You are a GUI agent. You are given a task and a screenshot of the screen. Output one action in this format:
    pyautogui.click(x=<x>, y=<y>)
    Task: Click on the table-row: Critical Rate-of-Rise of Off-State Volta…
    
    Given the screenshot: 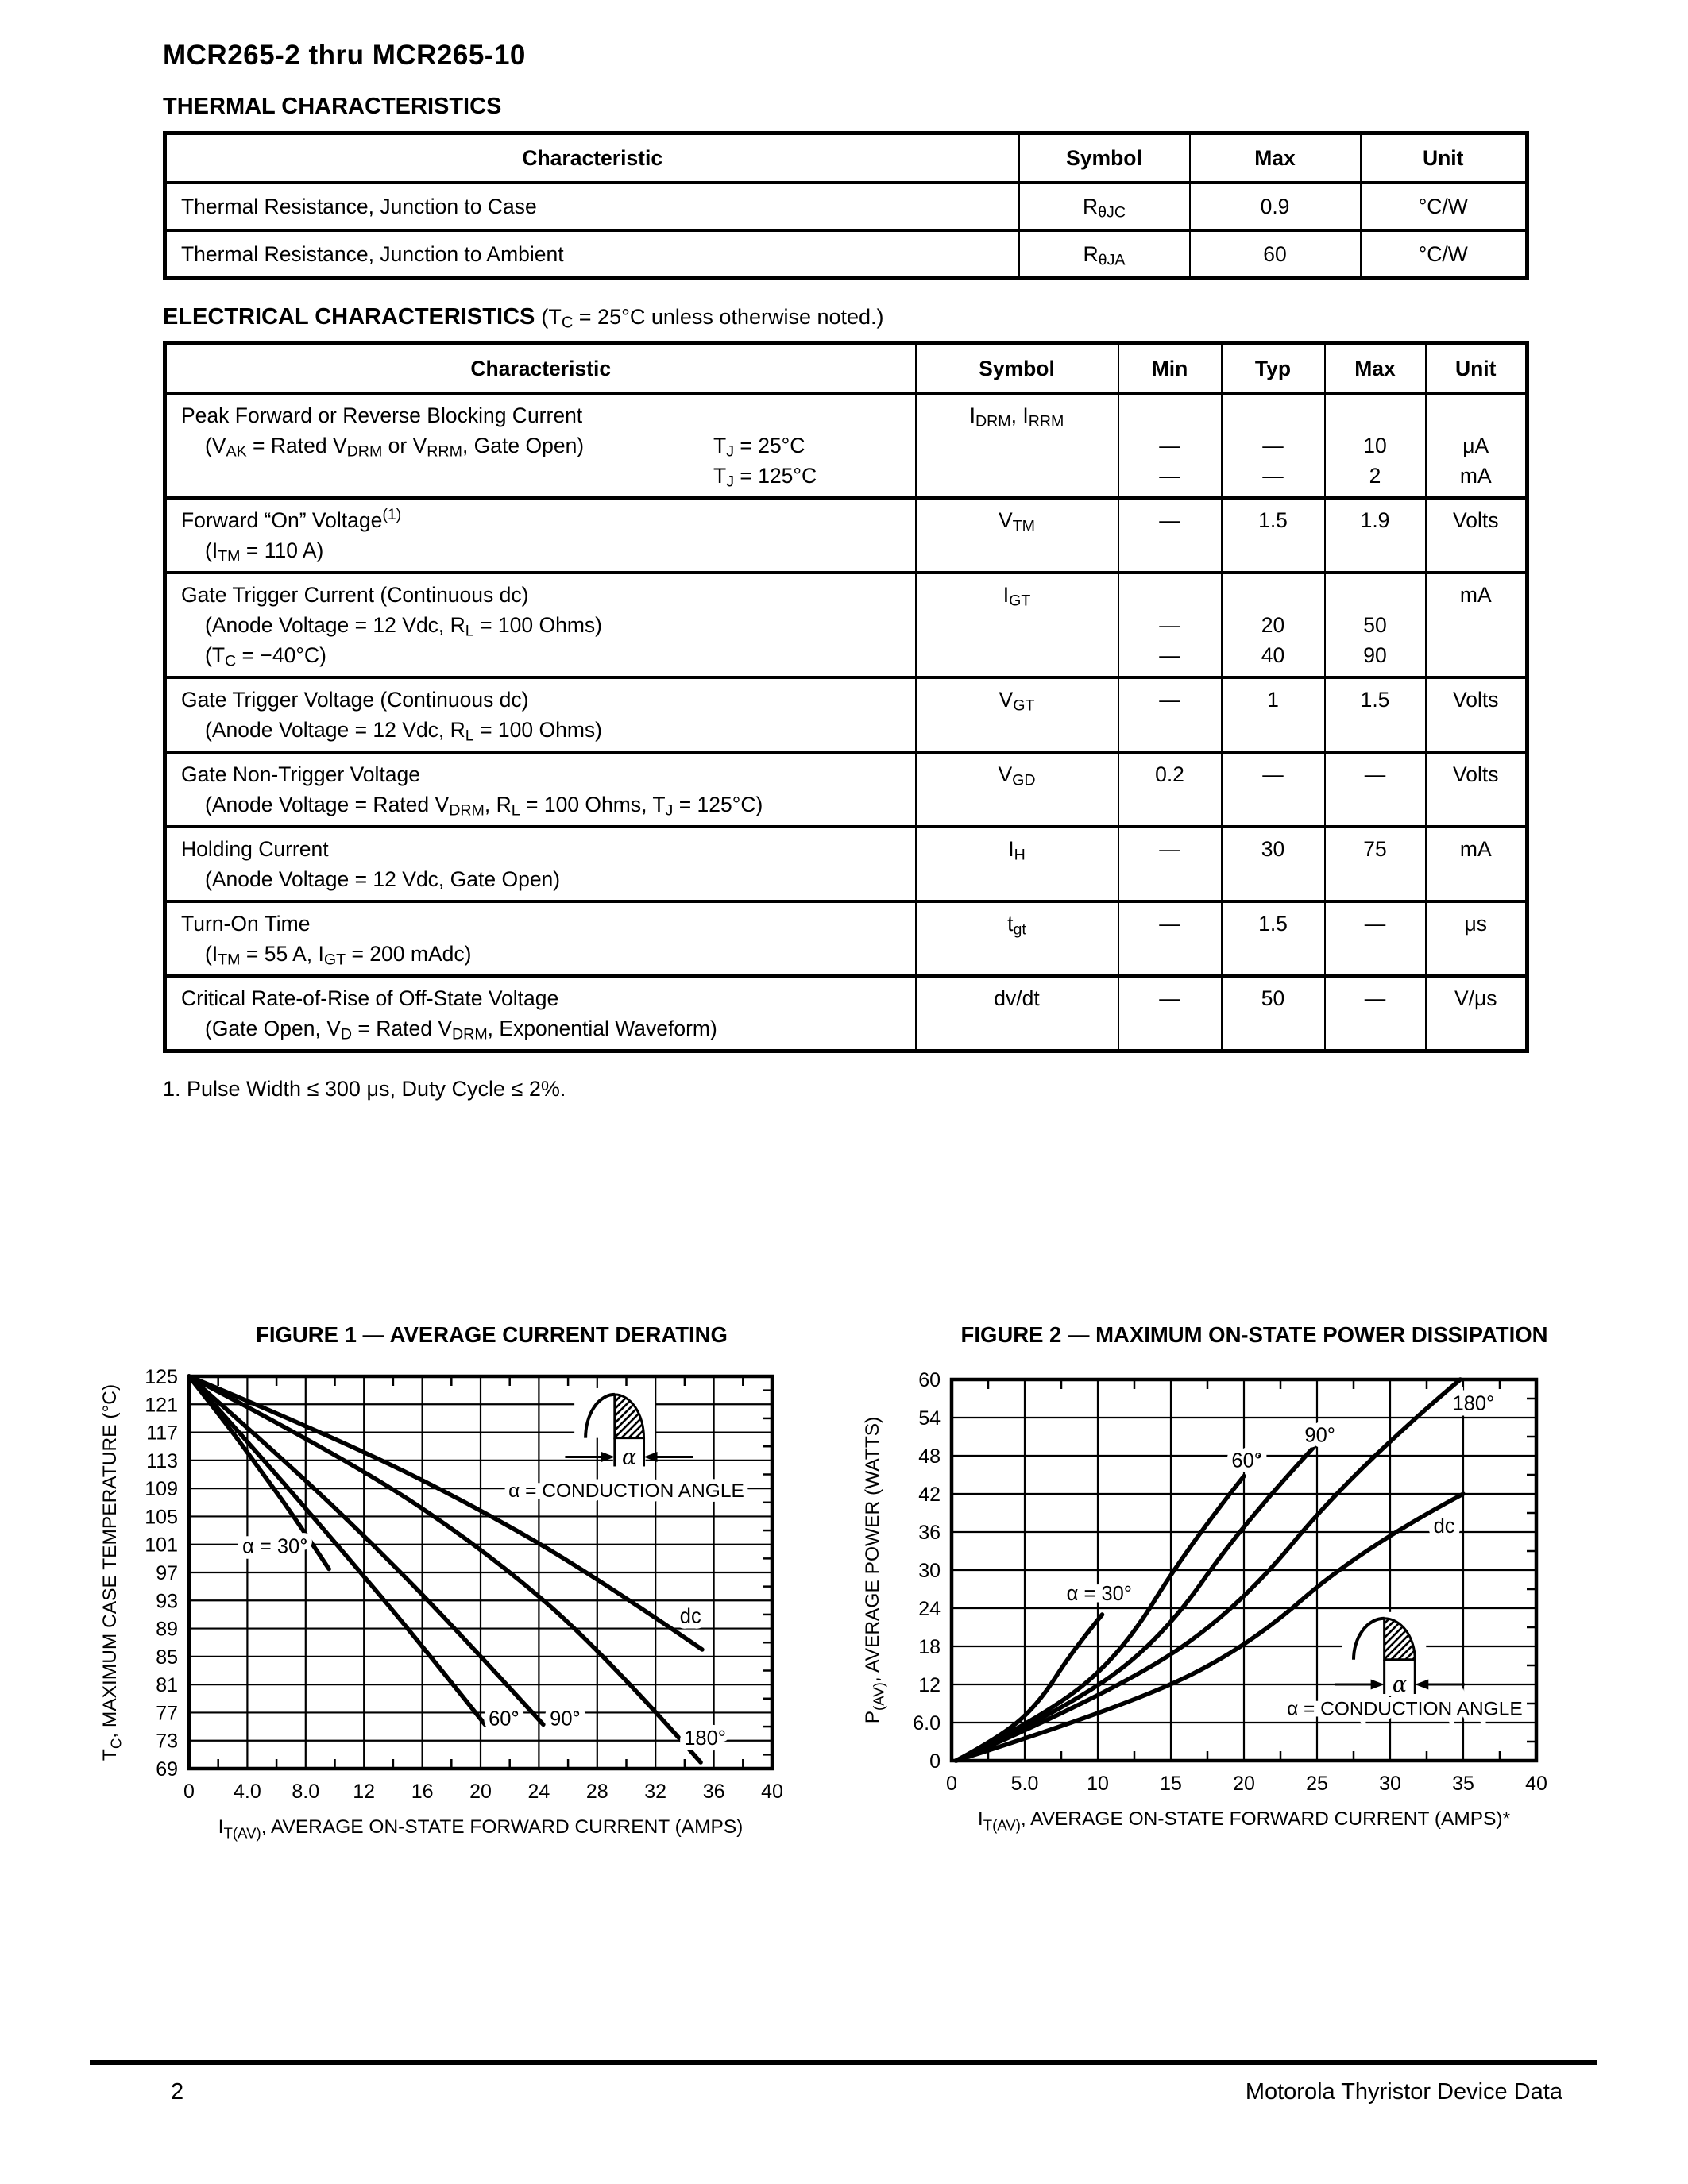 What is the action you would take?
    pyautogui.click(x=846, y=1013)
    